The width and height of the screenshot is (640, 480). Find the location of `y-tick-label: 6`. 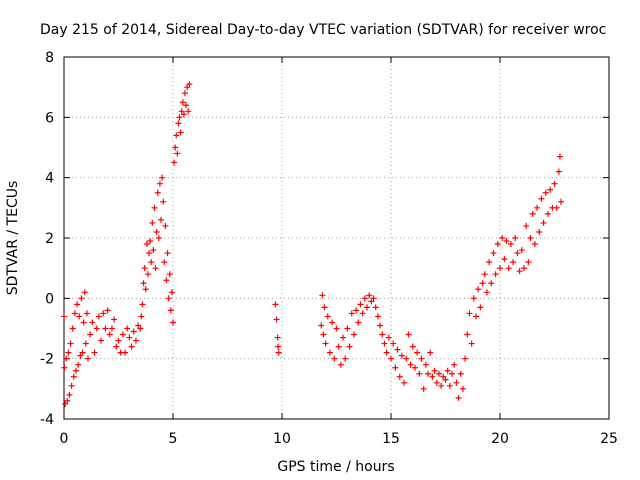

y-tick-label: 6 is located at coordinates (49, 118).